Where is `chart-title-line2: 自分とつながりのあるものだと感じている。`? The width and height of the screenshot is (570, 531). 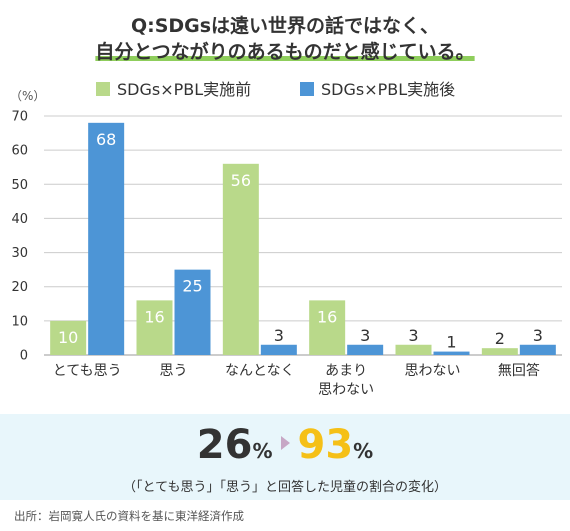
chart-title-line2: 自分とつながりのあるものだと感じている。 is located at coordinates (285, 52).